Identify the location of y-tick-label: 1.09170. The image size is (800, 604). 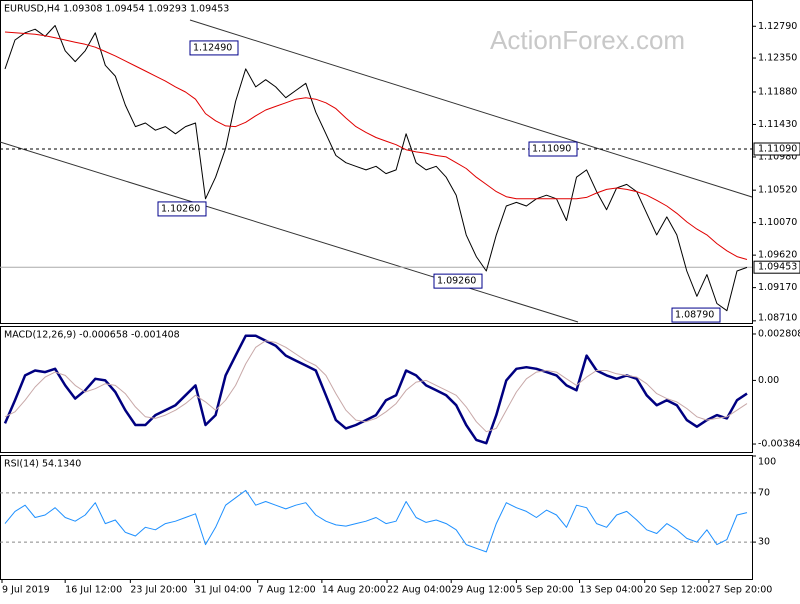
(777, 287).